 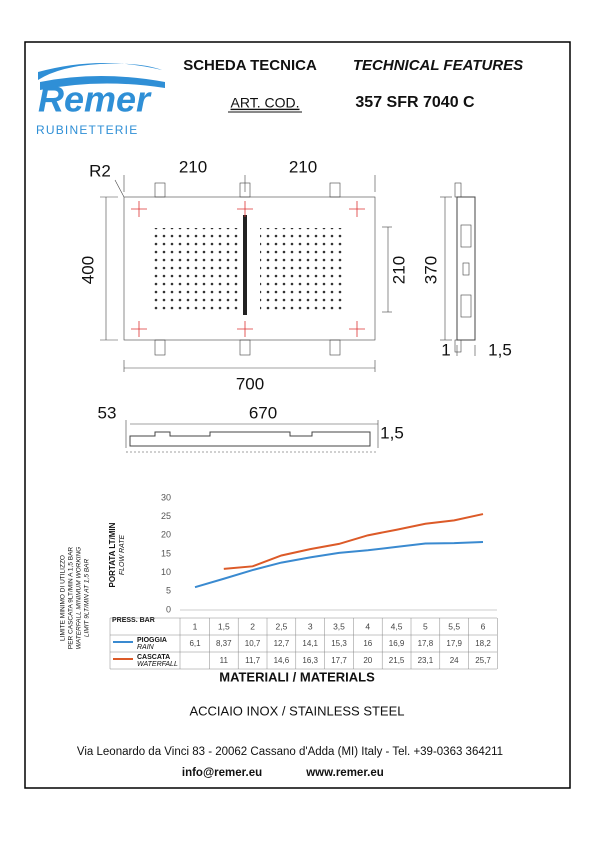 I want to click on y-tick-label: 25, so click(x=166, y=516).